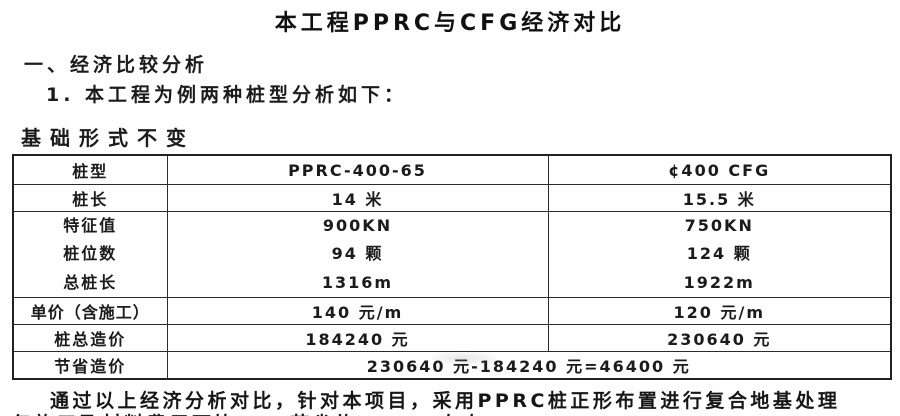 Image resolution: width=900 pixels, height=416 pixels. I want to click on table-row-savings: 节省造价 230640 元-184240 元=46400 元, so click(452, 365).